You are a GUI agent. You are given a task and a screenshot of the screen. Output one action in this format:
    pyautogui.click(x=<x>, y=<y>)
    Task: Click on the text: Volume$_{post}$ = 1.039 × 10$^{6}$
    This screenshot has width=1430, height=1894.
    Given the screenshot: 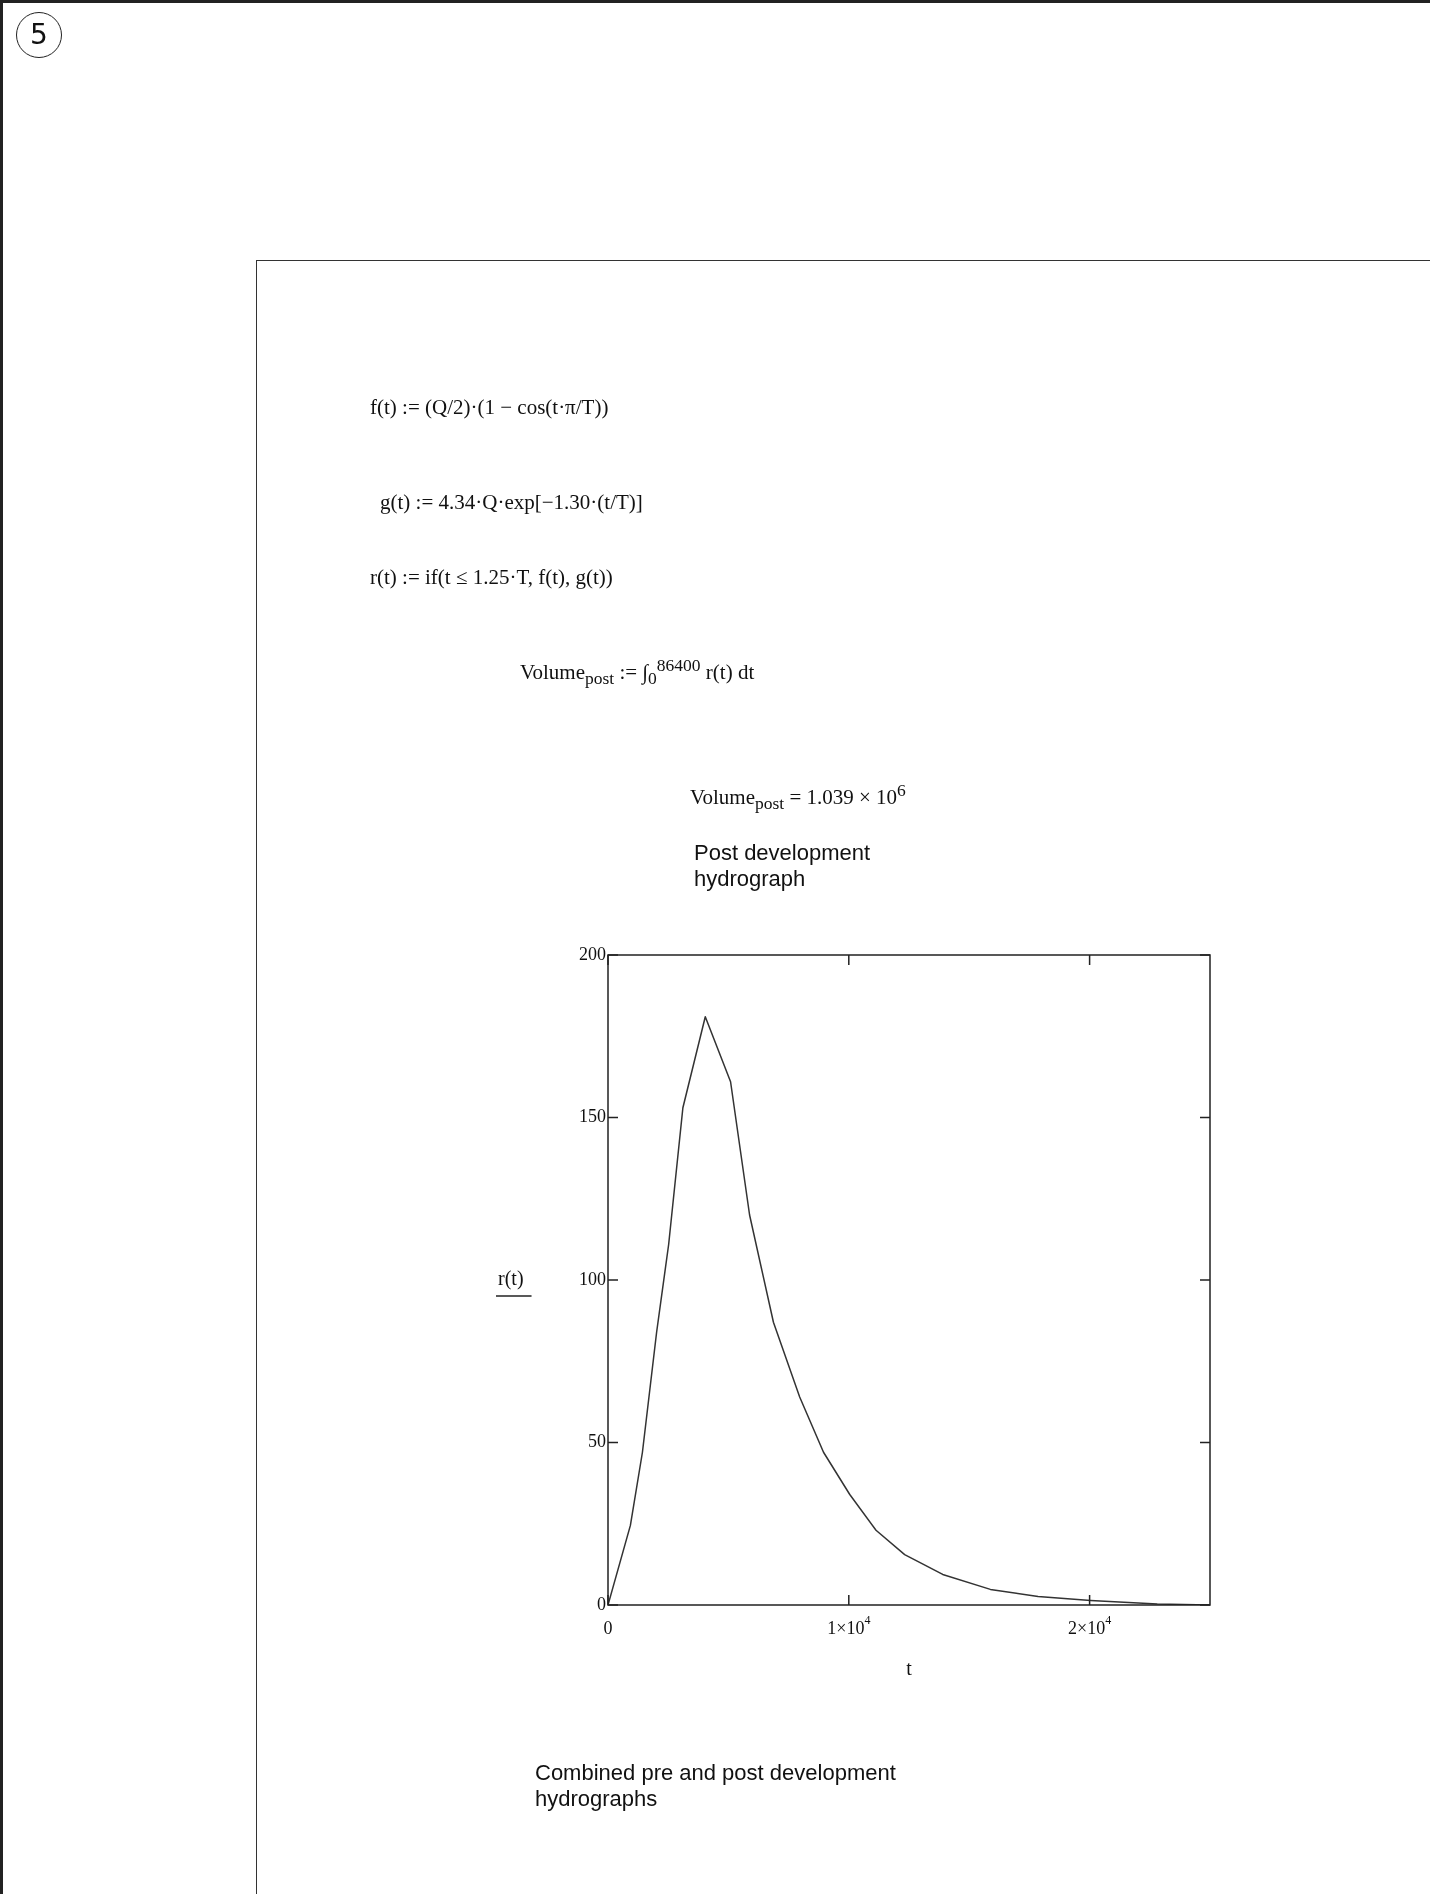 What is the action you would take?
    pyautogui.click(x=798, y=797)
    